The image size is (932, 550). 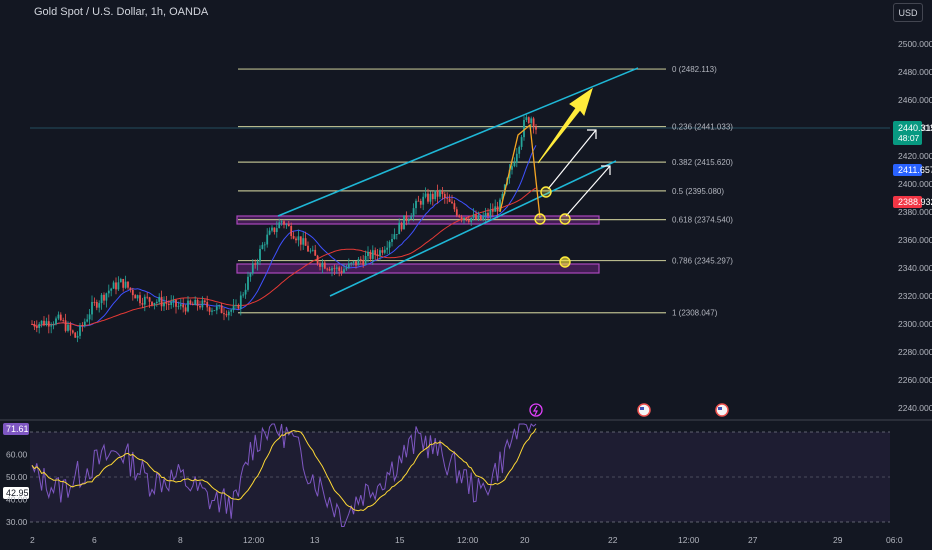 What do you see at coordinates (17, 477) in the screenshot?
I see `rsi-tick-label: 50.00` at bounding box center [17, 477].